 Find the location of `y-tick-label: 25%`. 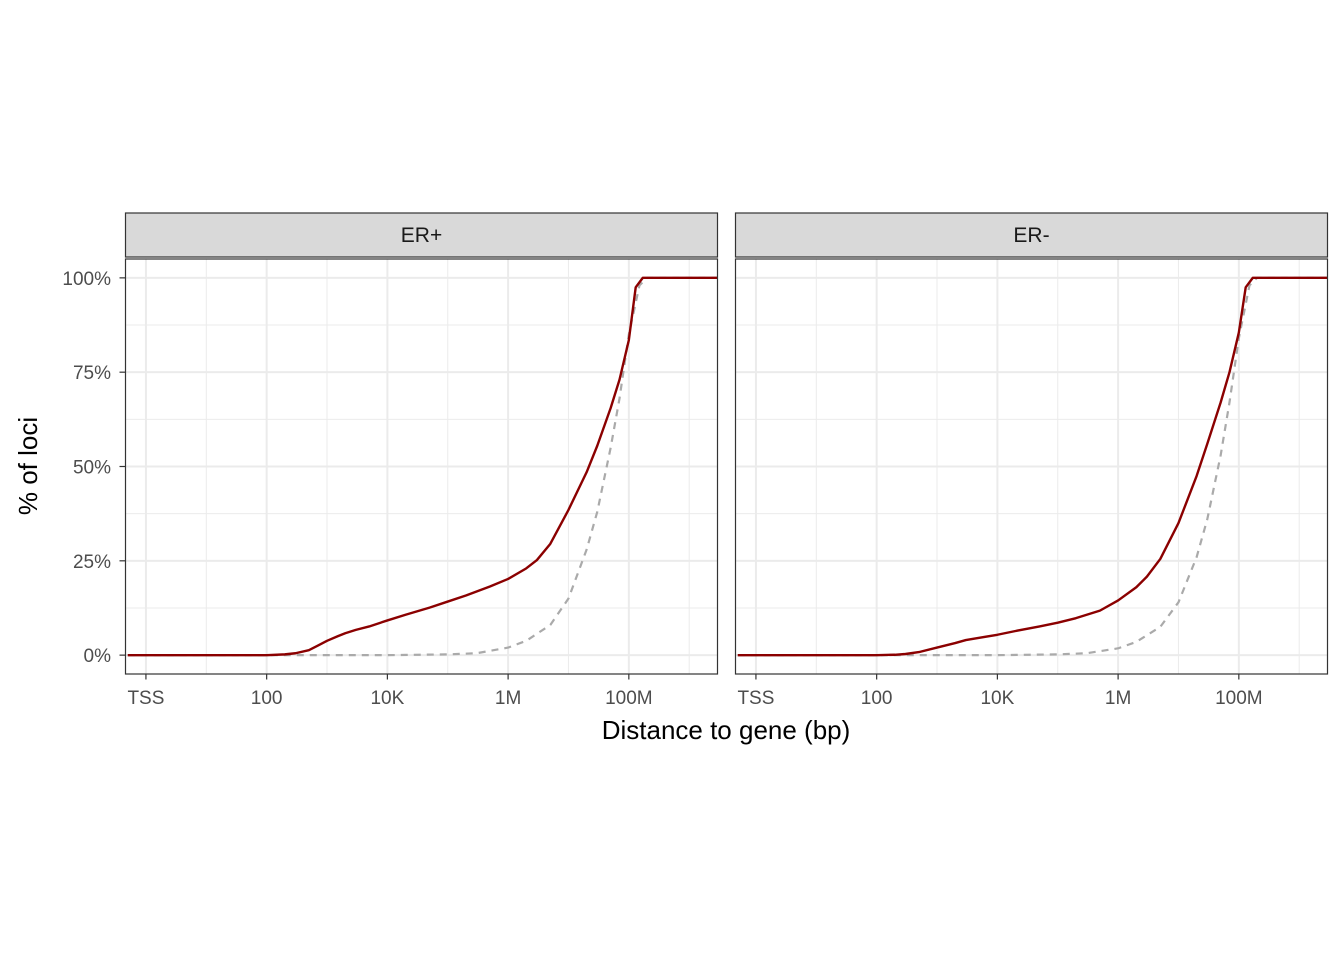

y-tick-label: 25% is located at coordinates (92, 562).